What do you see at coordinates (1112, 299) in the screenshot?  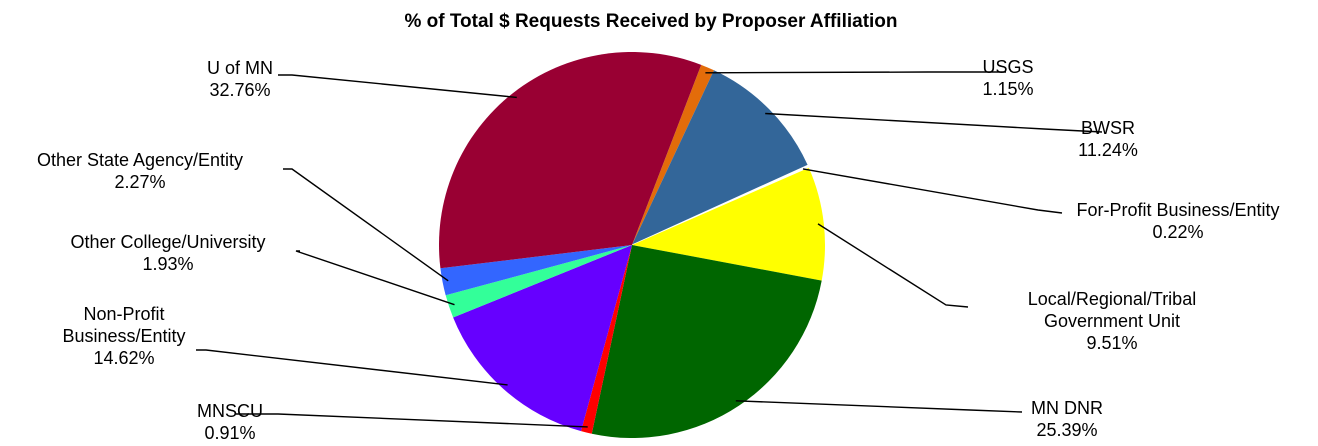 I see `slice-name: Local/Regional/Tribal` at bounding box center [1112, 299].